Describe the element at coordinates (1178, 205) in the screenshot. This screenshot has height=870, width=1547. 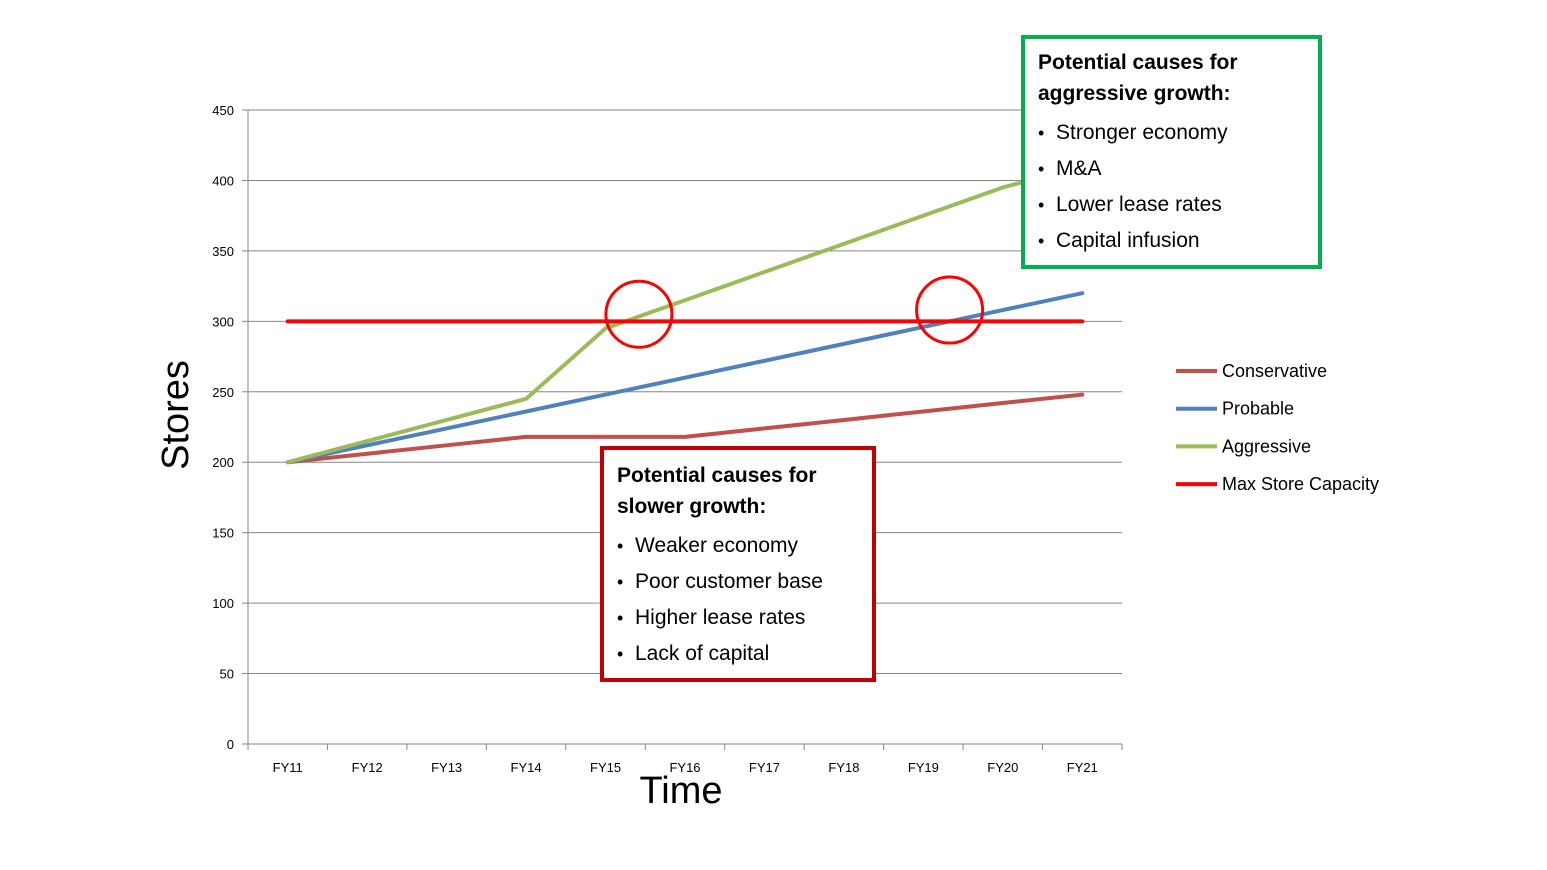
I see `list-item: Lower lease rates` at that location.